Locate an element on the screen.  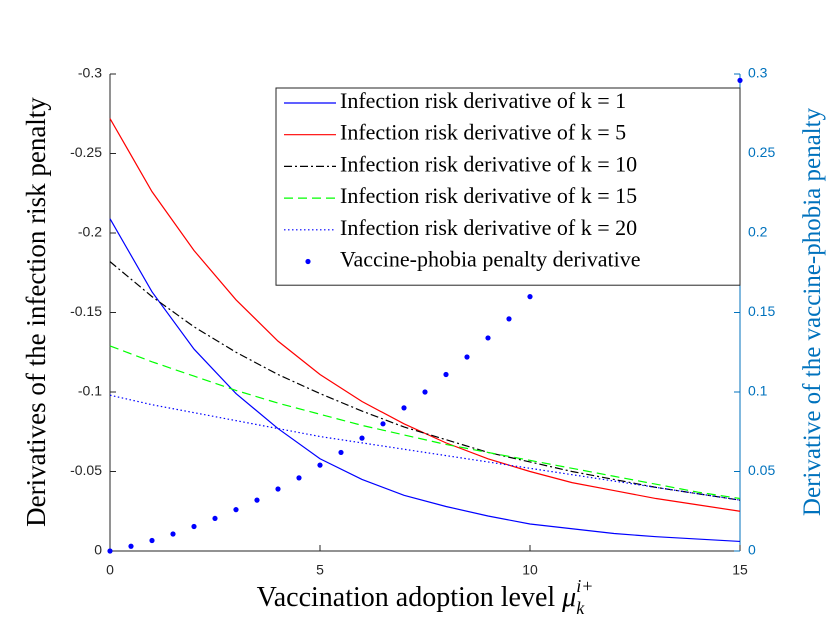
y2-tick-label: 0.15 is located at coordinates (761, 311).